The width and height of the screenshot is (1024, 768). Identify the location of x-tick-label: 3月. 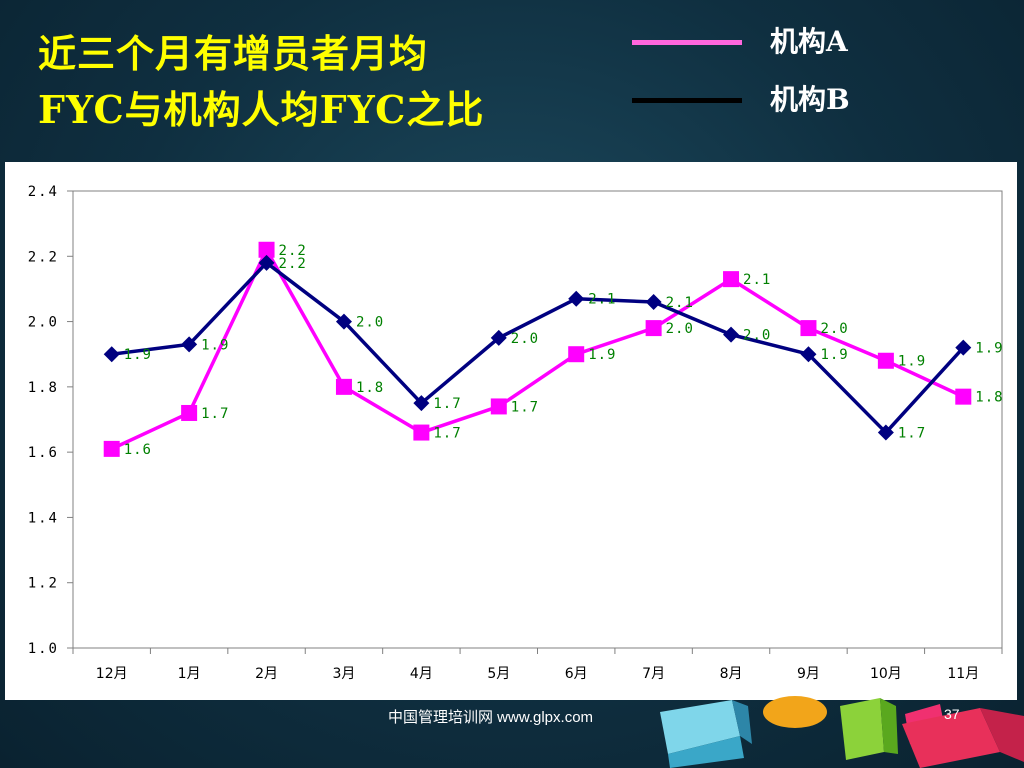
(343, 674).